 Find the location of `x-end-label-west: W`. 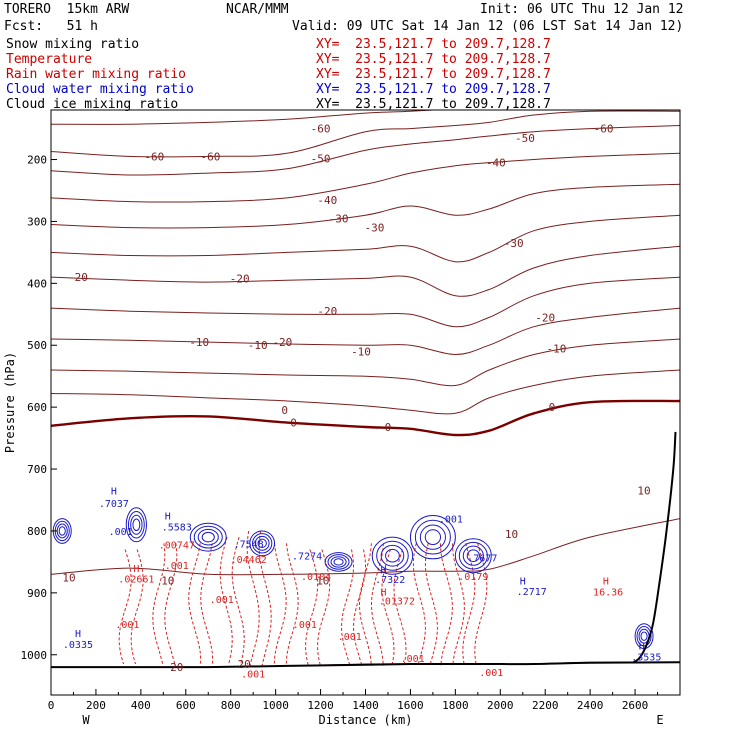

x-end-label-west: W is located at coordinates (86, 720).